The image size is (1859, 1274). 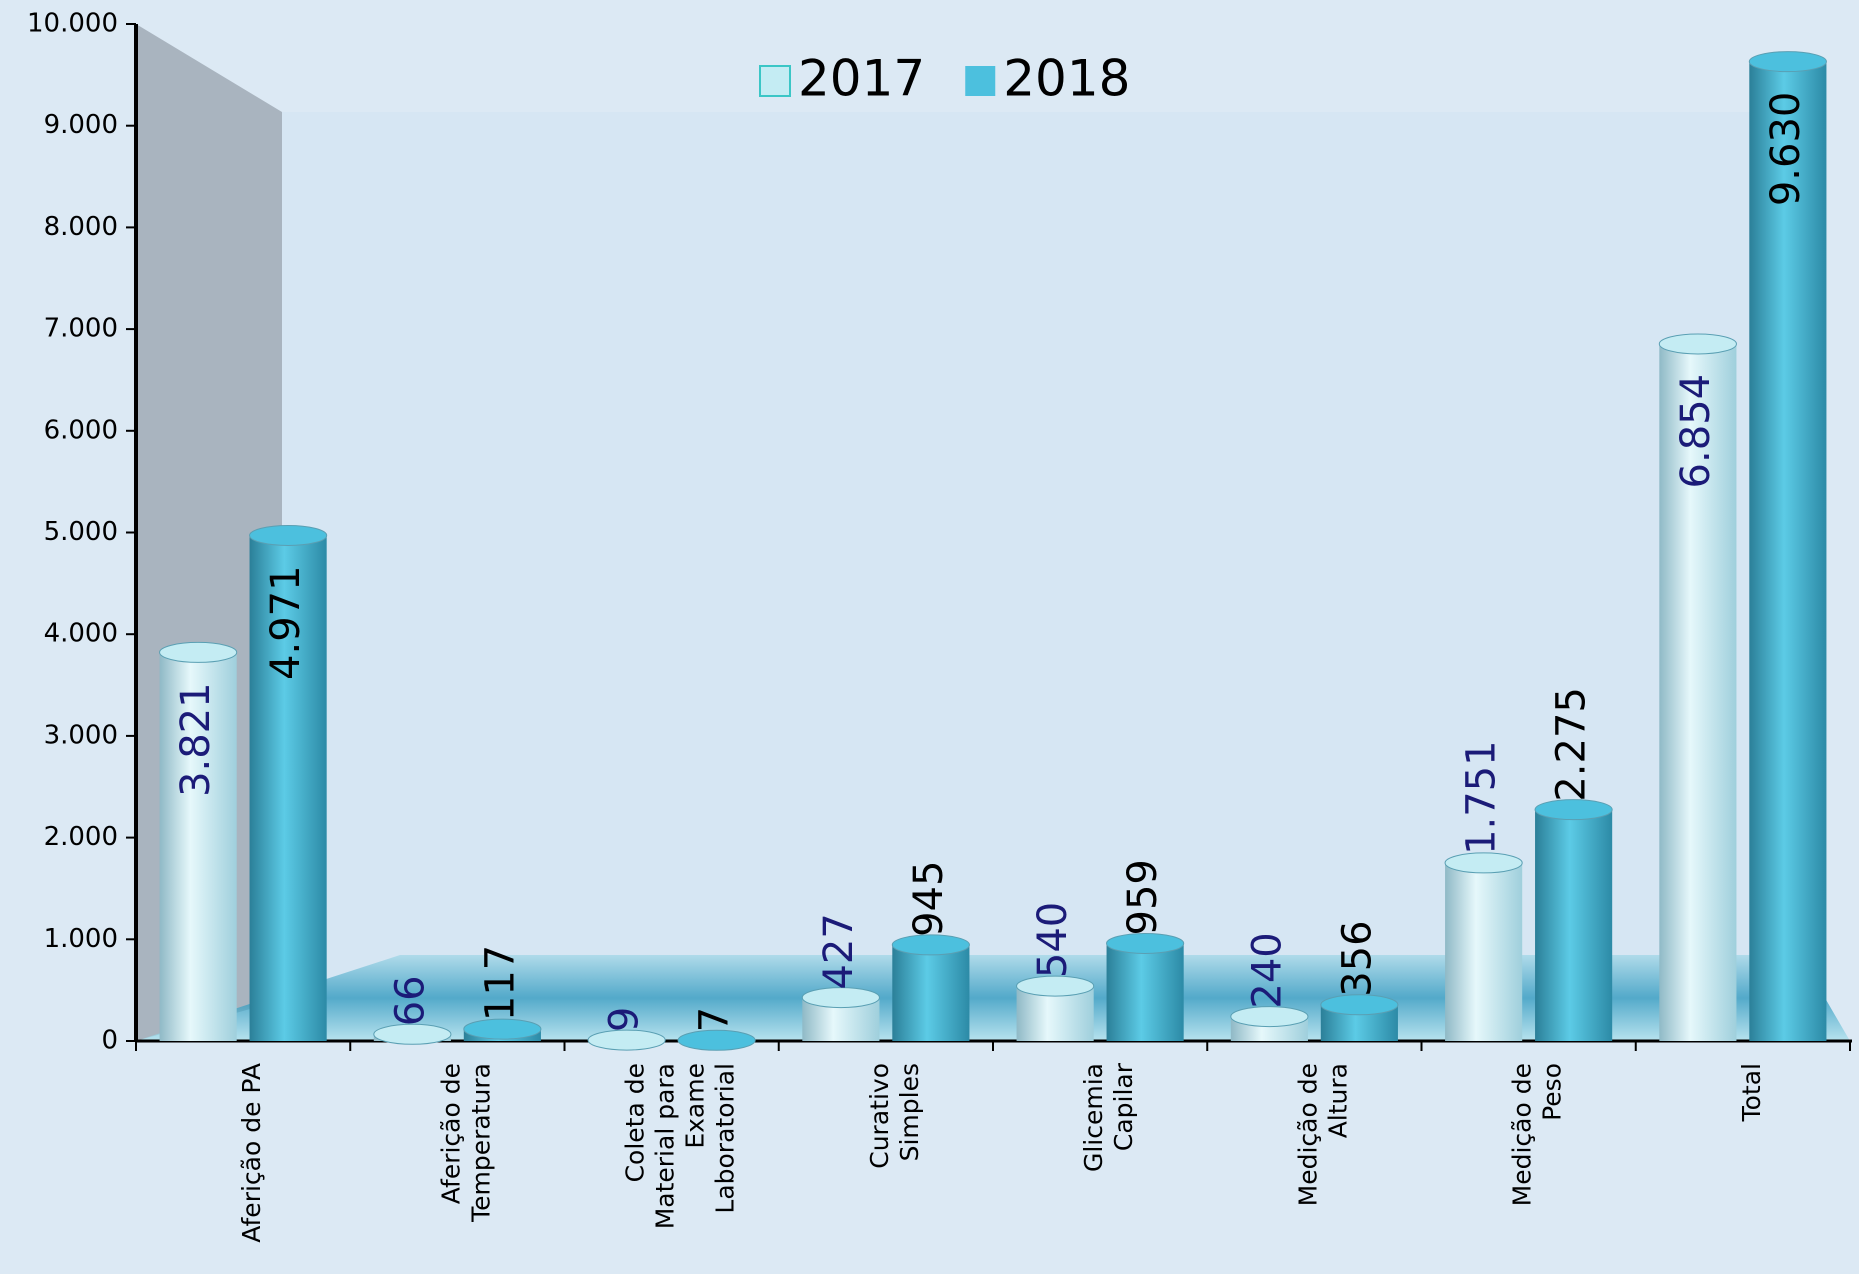 What do you see at coordinates (410, 1000) in the screenshot?
I see `value-label: 66` at bounding box center [410, 1000].